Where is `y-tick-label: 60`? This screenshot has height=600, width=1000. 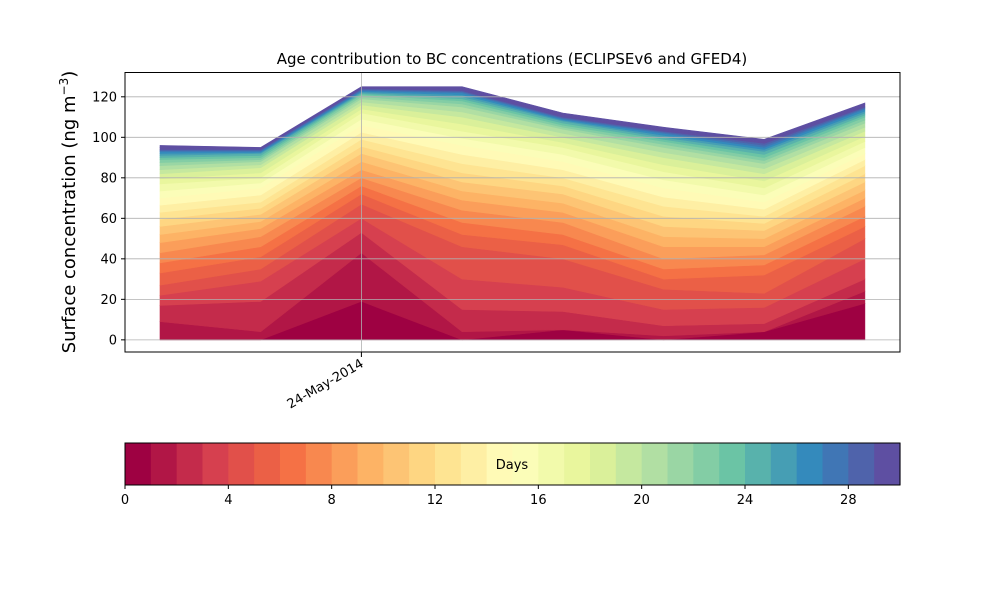 y-tick-label: 60 is located at coordinates (108, 219).